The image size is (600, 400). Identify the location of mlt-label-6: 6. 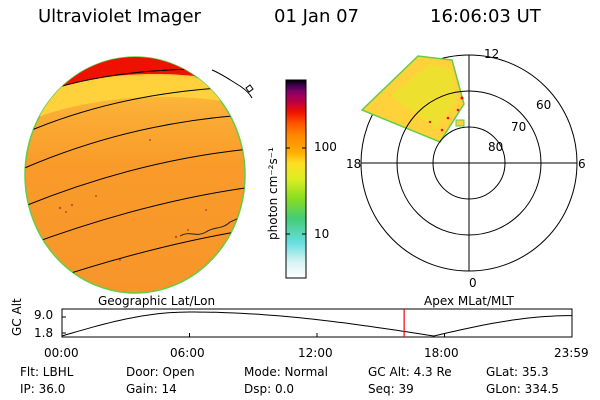
(582, 164).